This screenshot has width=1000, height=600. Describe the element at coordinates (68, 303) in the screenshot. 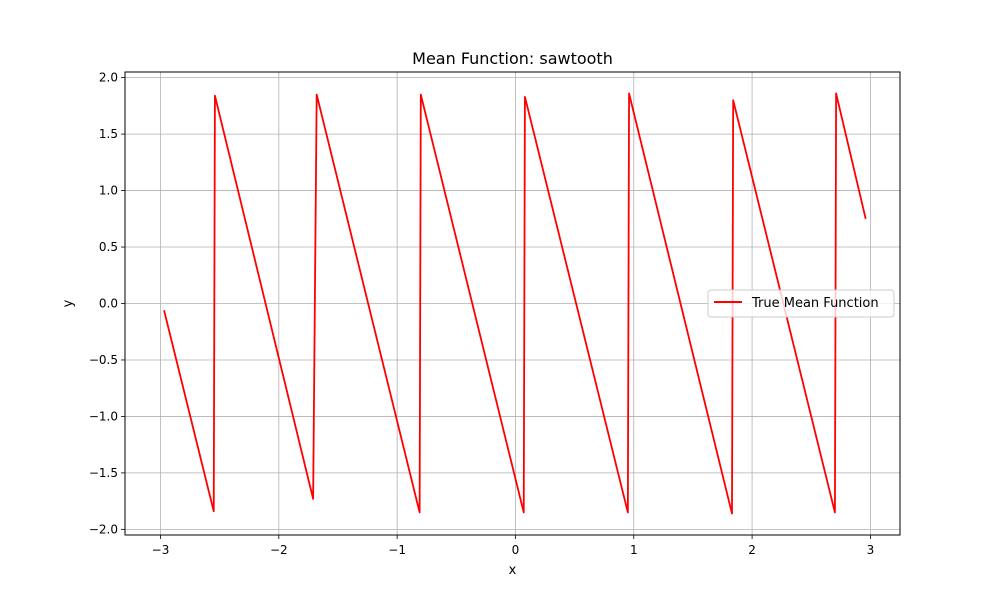

I see `y-axis-label: y` at that location.